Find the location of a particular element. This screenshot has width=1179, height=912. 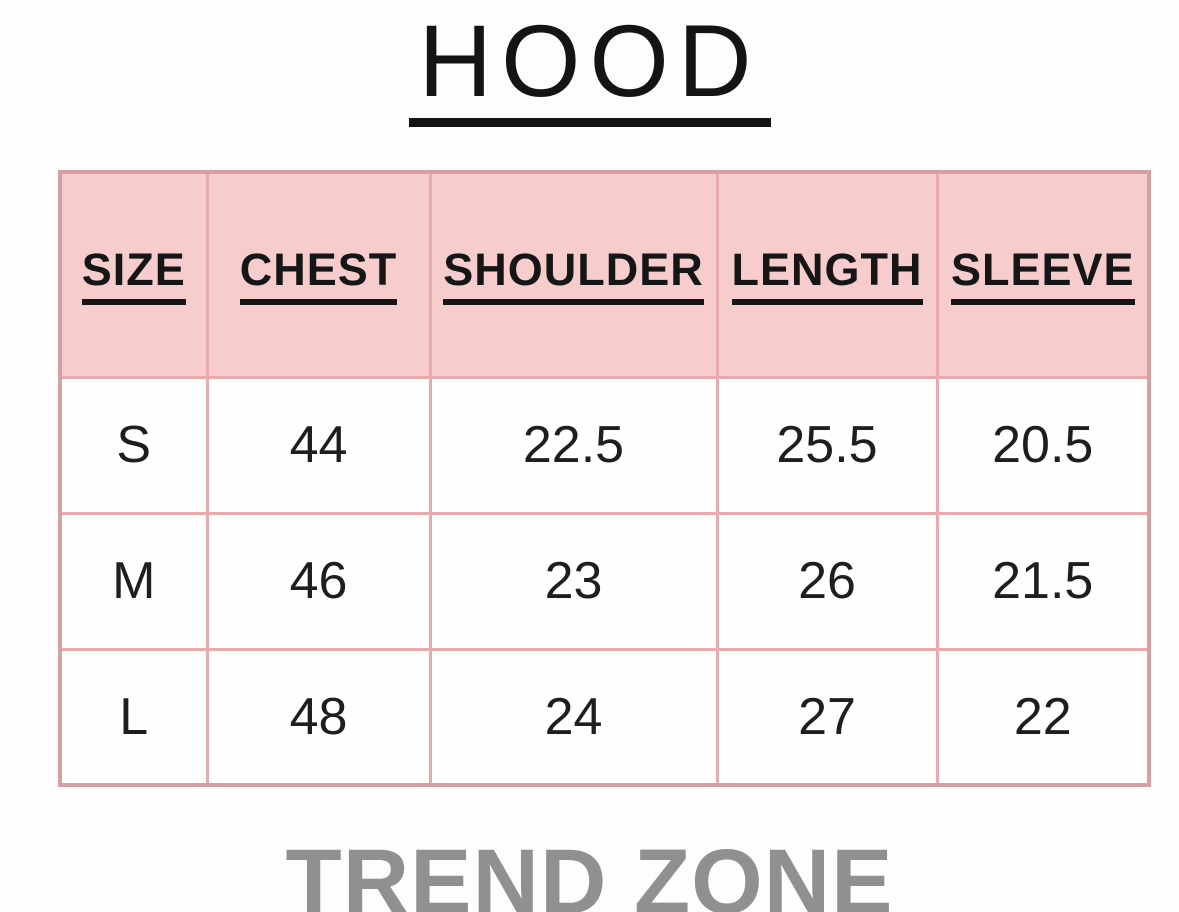

header-cell-length: LENGTH is located at coordinates (827, 274).